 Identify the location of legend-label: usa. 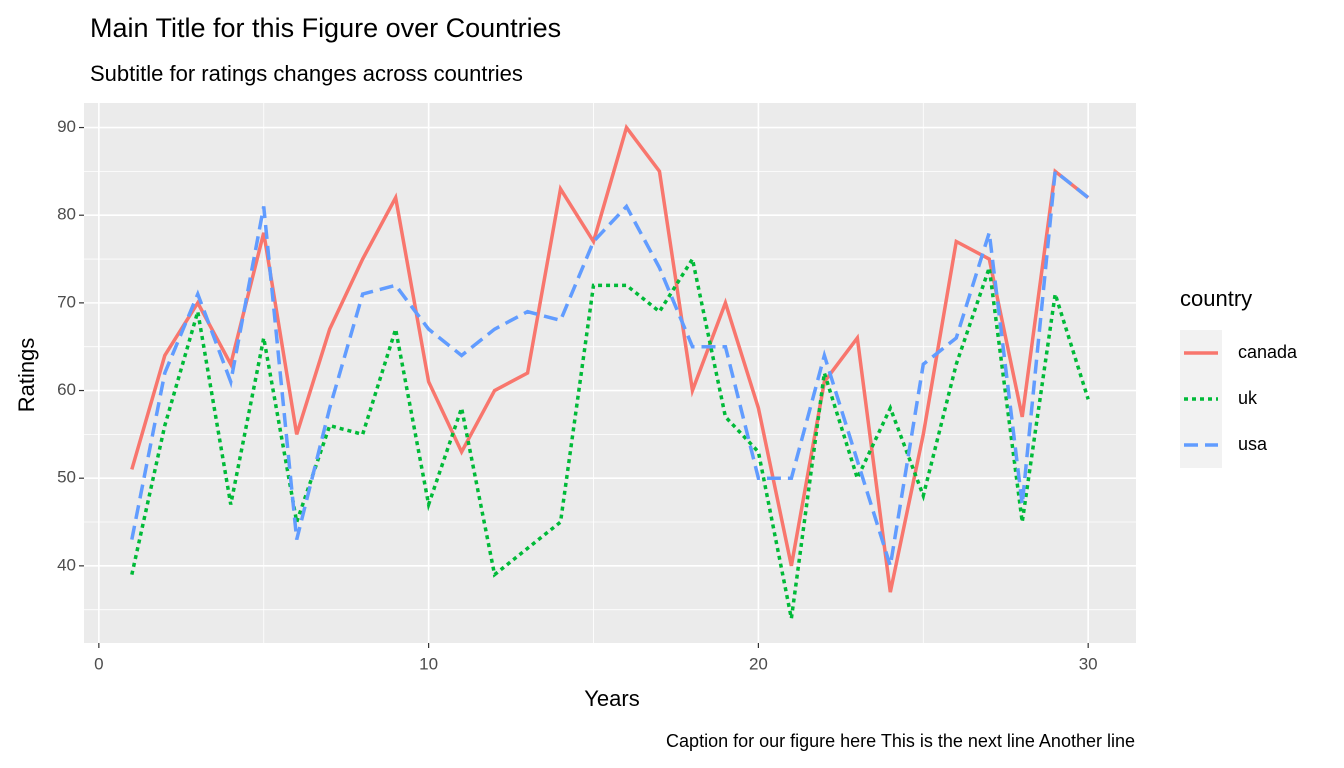
(1253, 444).